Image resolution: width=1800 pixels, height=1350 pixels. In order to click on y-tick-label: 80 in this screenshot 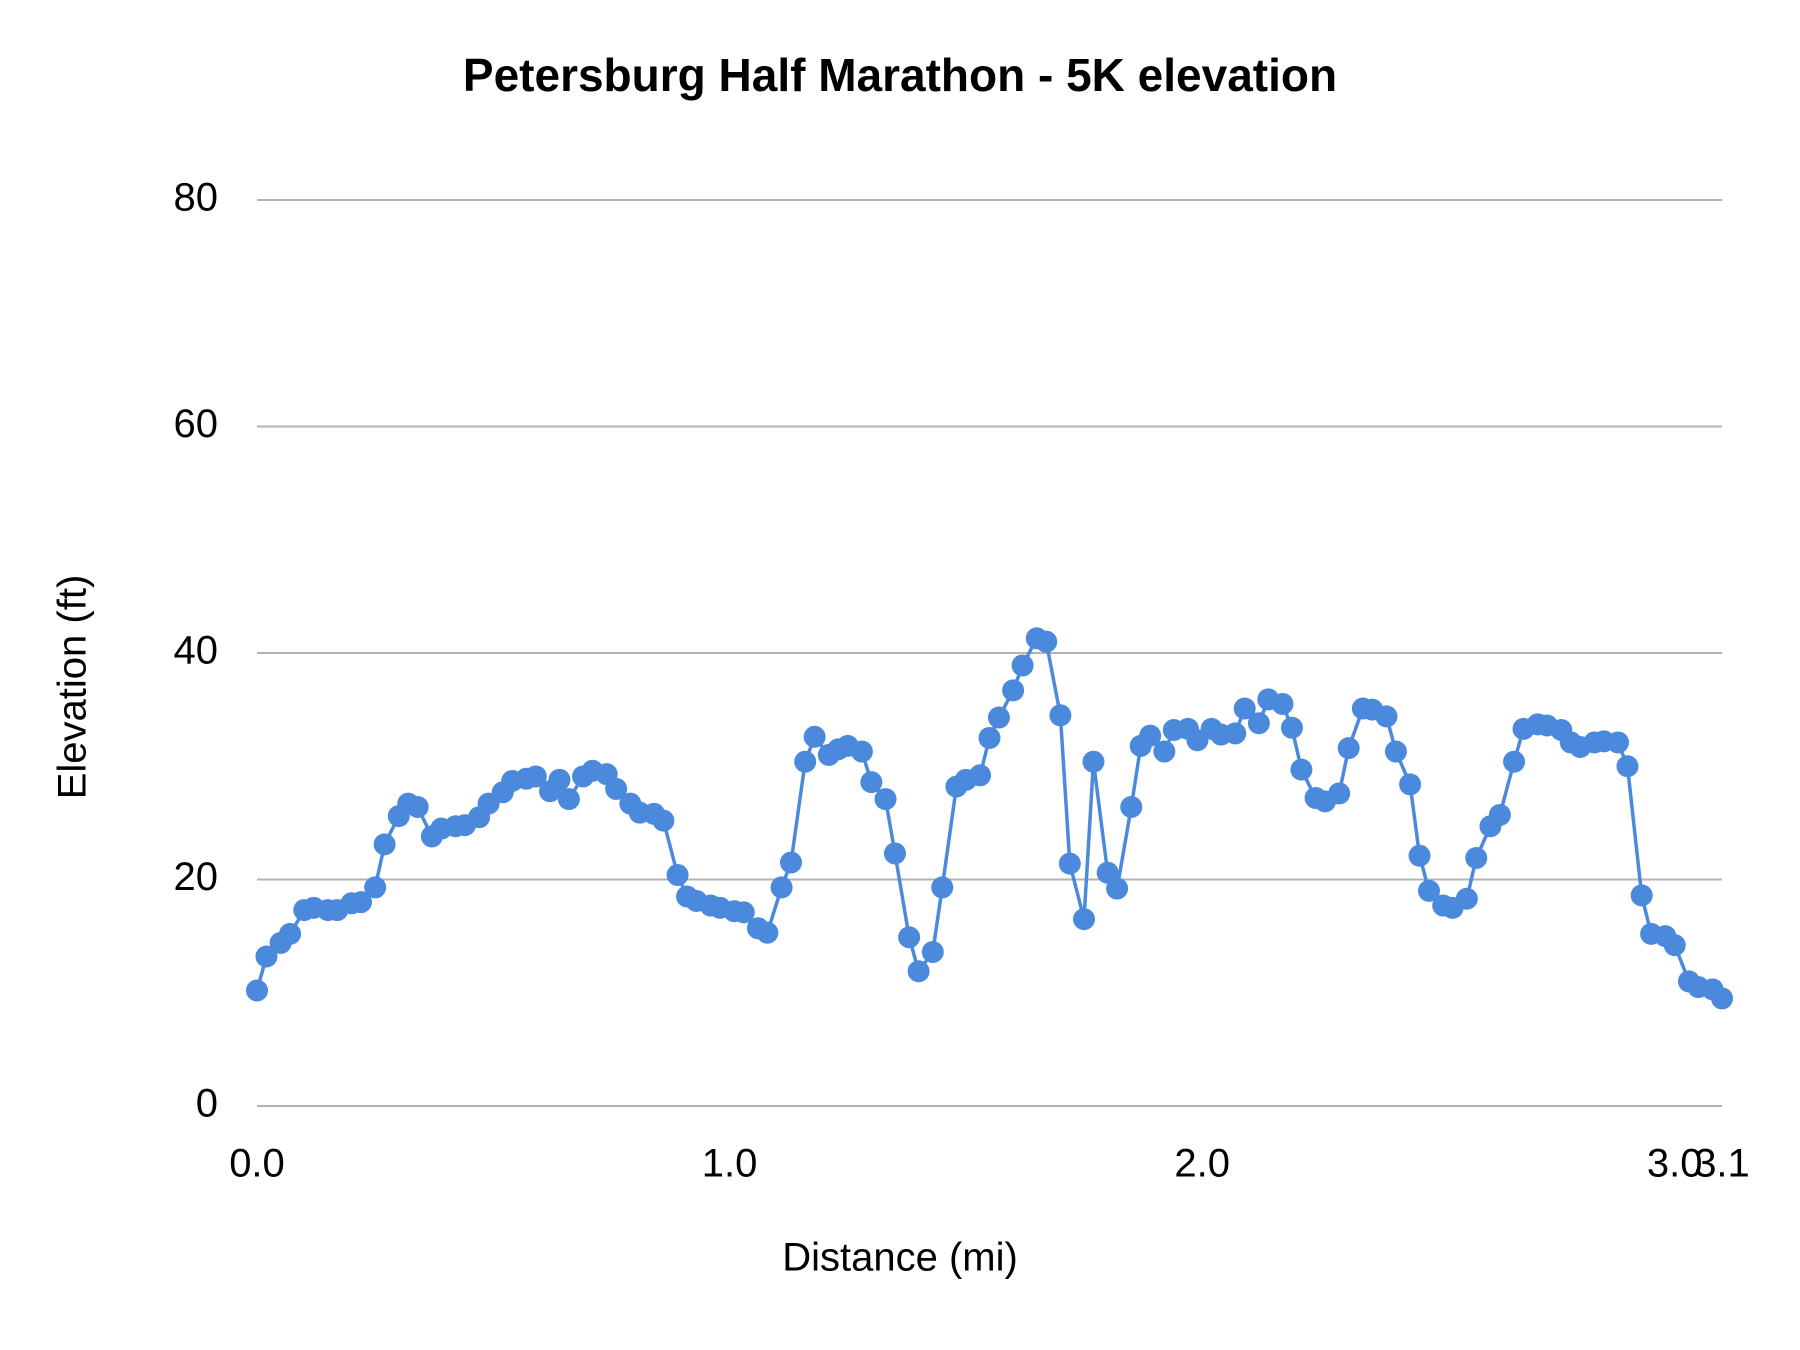, I will do `click(196, 198)`.